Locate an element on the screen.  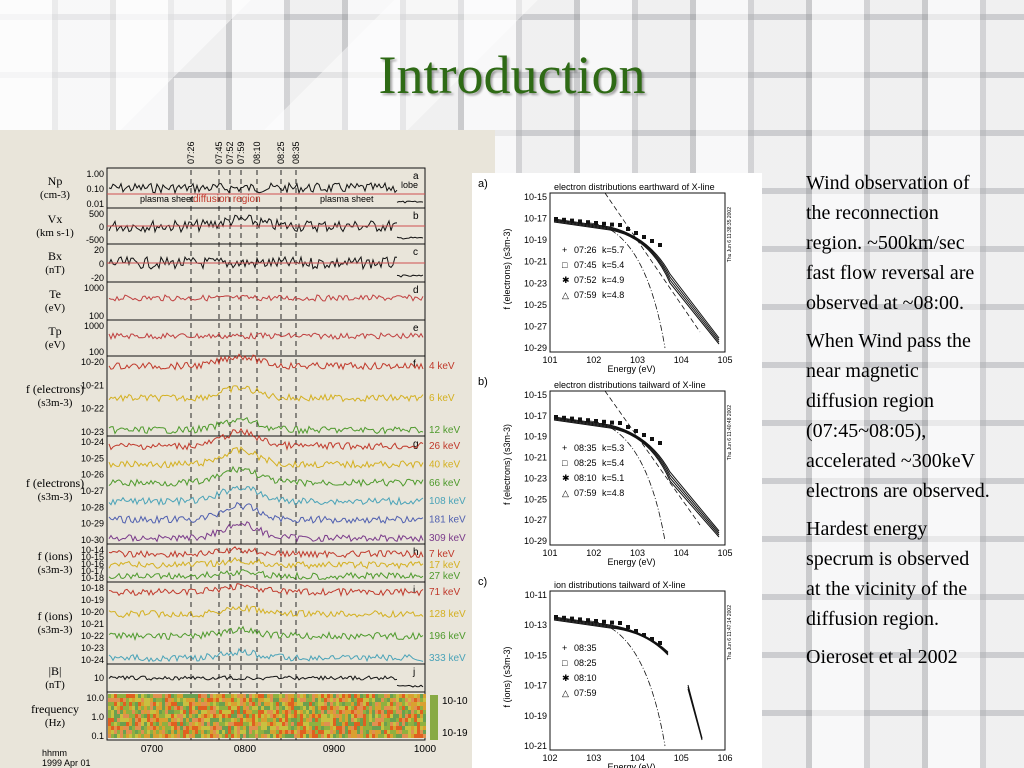
spectrum-xtick: 106 is located at coordinates (724, 758).